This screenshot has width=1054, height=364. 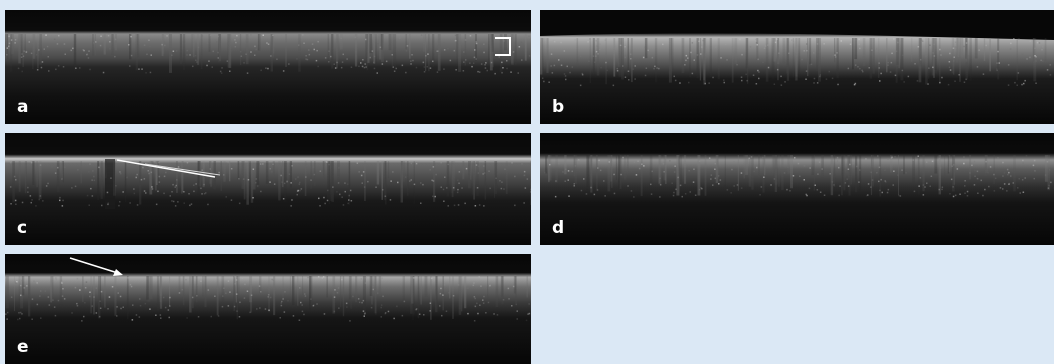 What do you see at coordinates (270, 184) in the screenshot?
I see `oct-speckle-c` at bounding box center [270, 184].